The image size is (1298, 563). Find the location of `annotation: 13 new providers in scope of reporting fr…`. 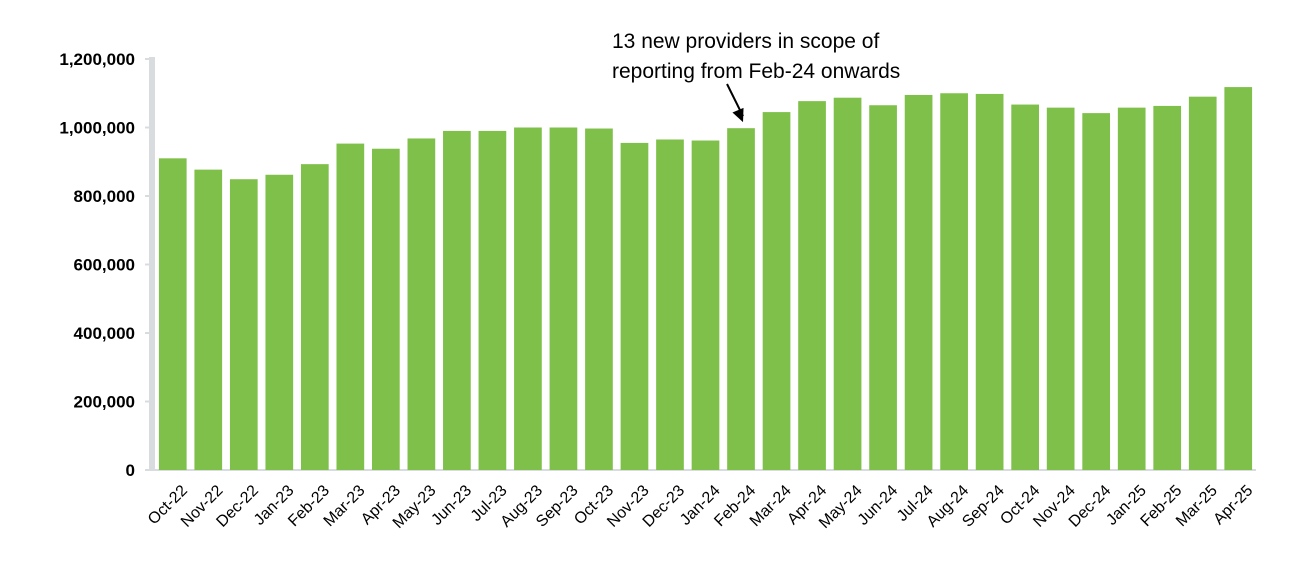

annotation: 13 new providers in scope of reporting fr… is located at coordinates (756, 76).